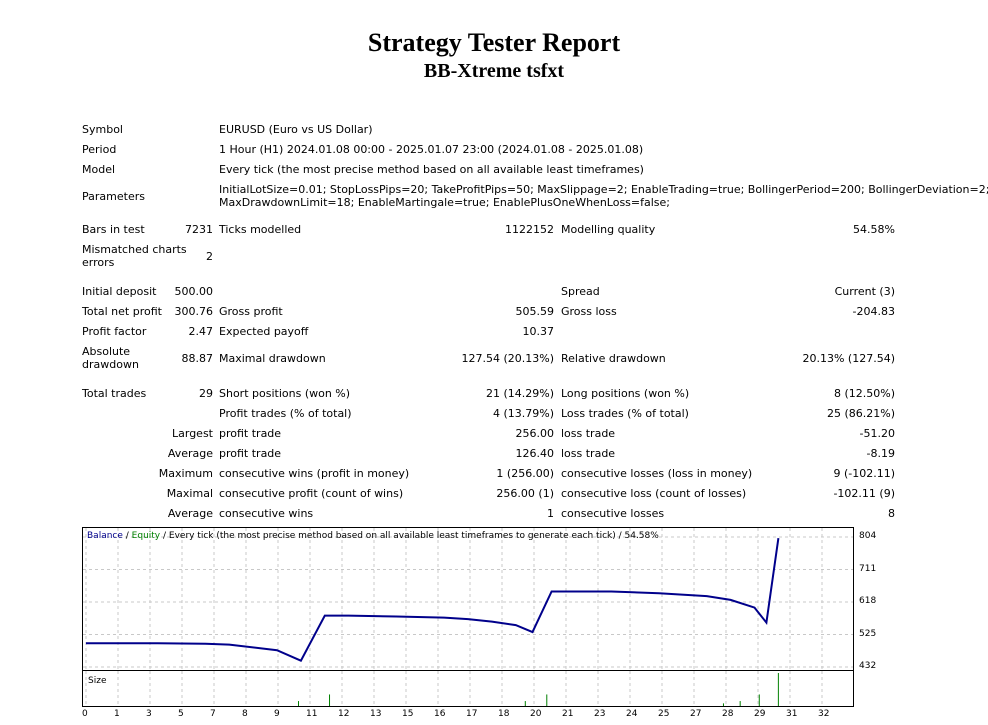 The image size is (988, 725). I want to click on maximum-label: Maximum, so click(185, 473).